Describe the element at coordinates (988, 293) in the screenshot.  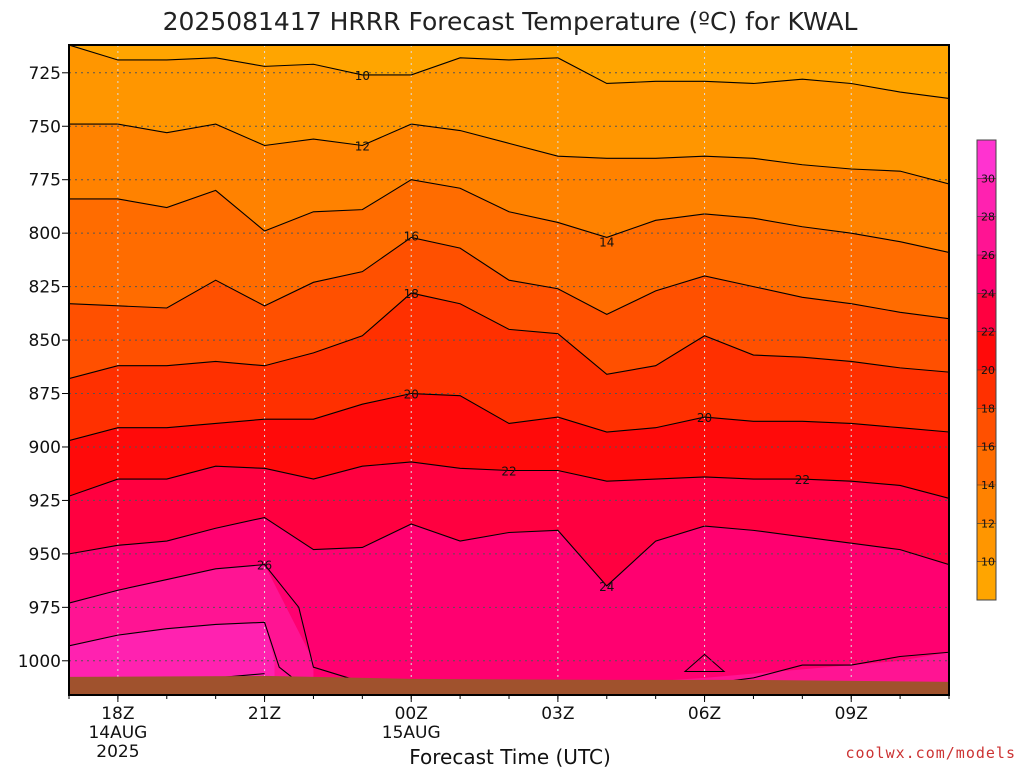
I see `colorbar-tick-label: 24` at that location.